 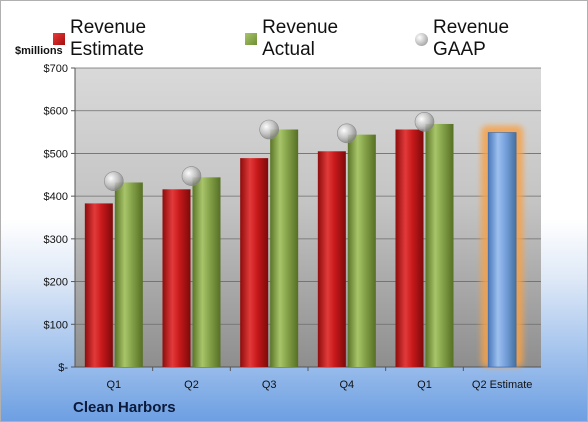 I want to click on legend-swatch-gaap, so click(x=421, y=39).